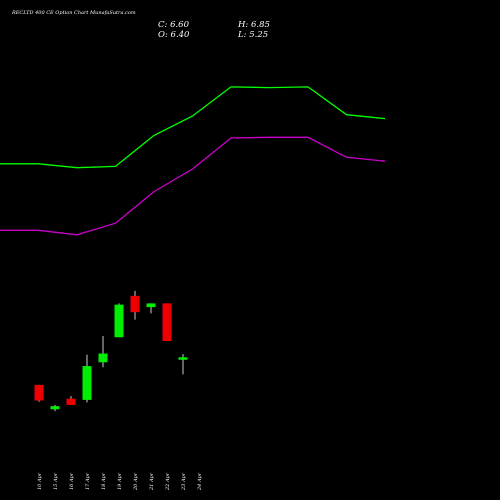 The image size is (500, 500). What do you see at coordinates (200, 481) in the screenshot?
I see `x-tick-label: 24 Apr` at bounding box center [200, 481].